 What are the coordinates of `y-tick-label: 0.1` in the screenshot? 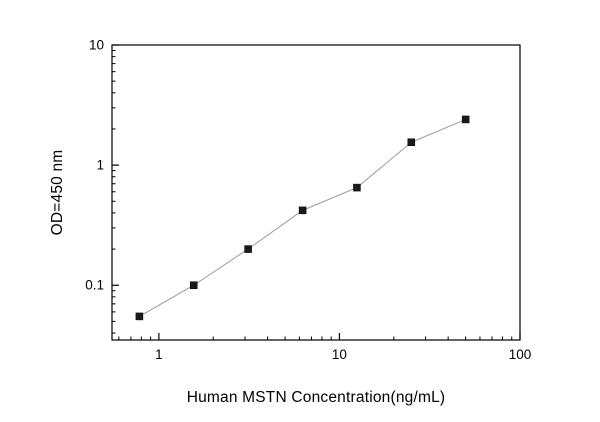 It's located at (94, 285).